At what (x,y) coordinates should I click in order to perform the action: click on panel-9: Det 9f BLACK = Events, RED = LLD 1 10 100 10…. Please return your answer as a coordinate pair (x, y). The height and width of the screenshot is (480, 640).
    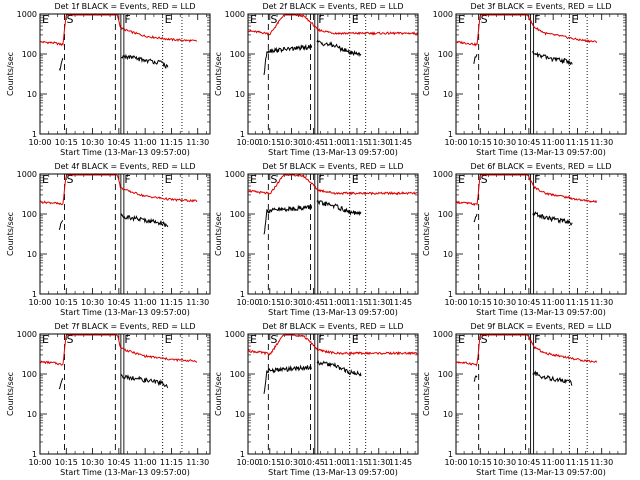
    Looking at the image, I should click on (524, 399).